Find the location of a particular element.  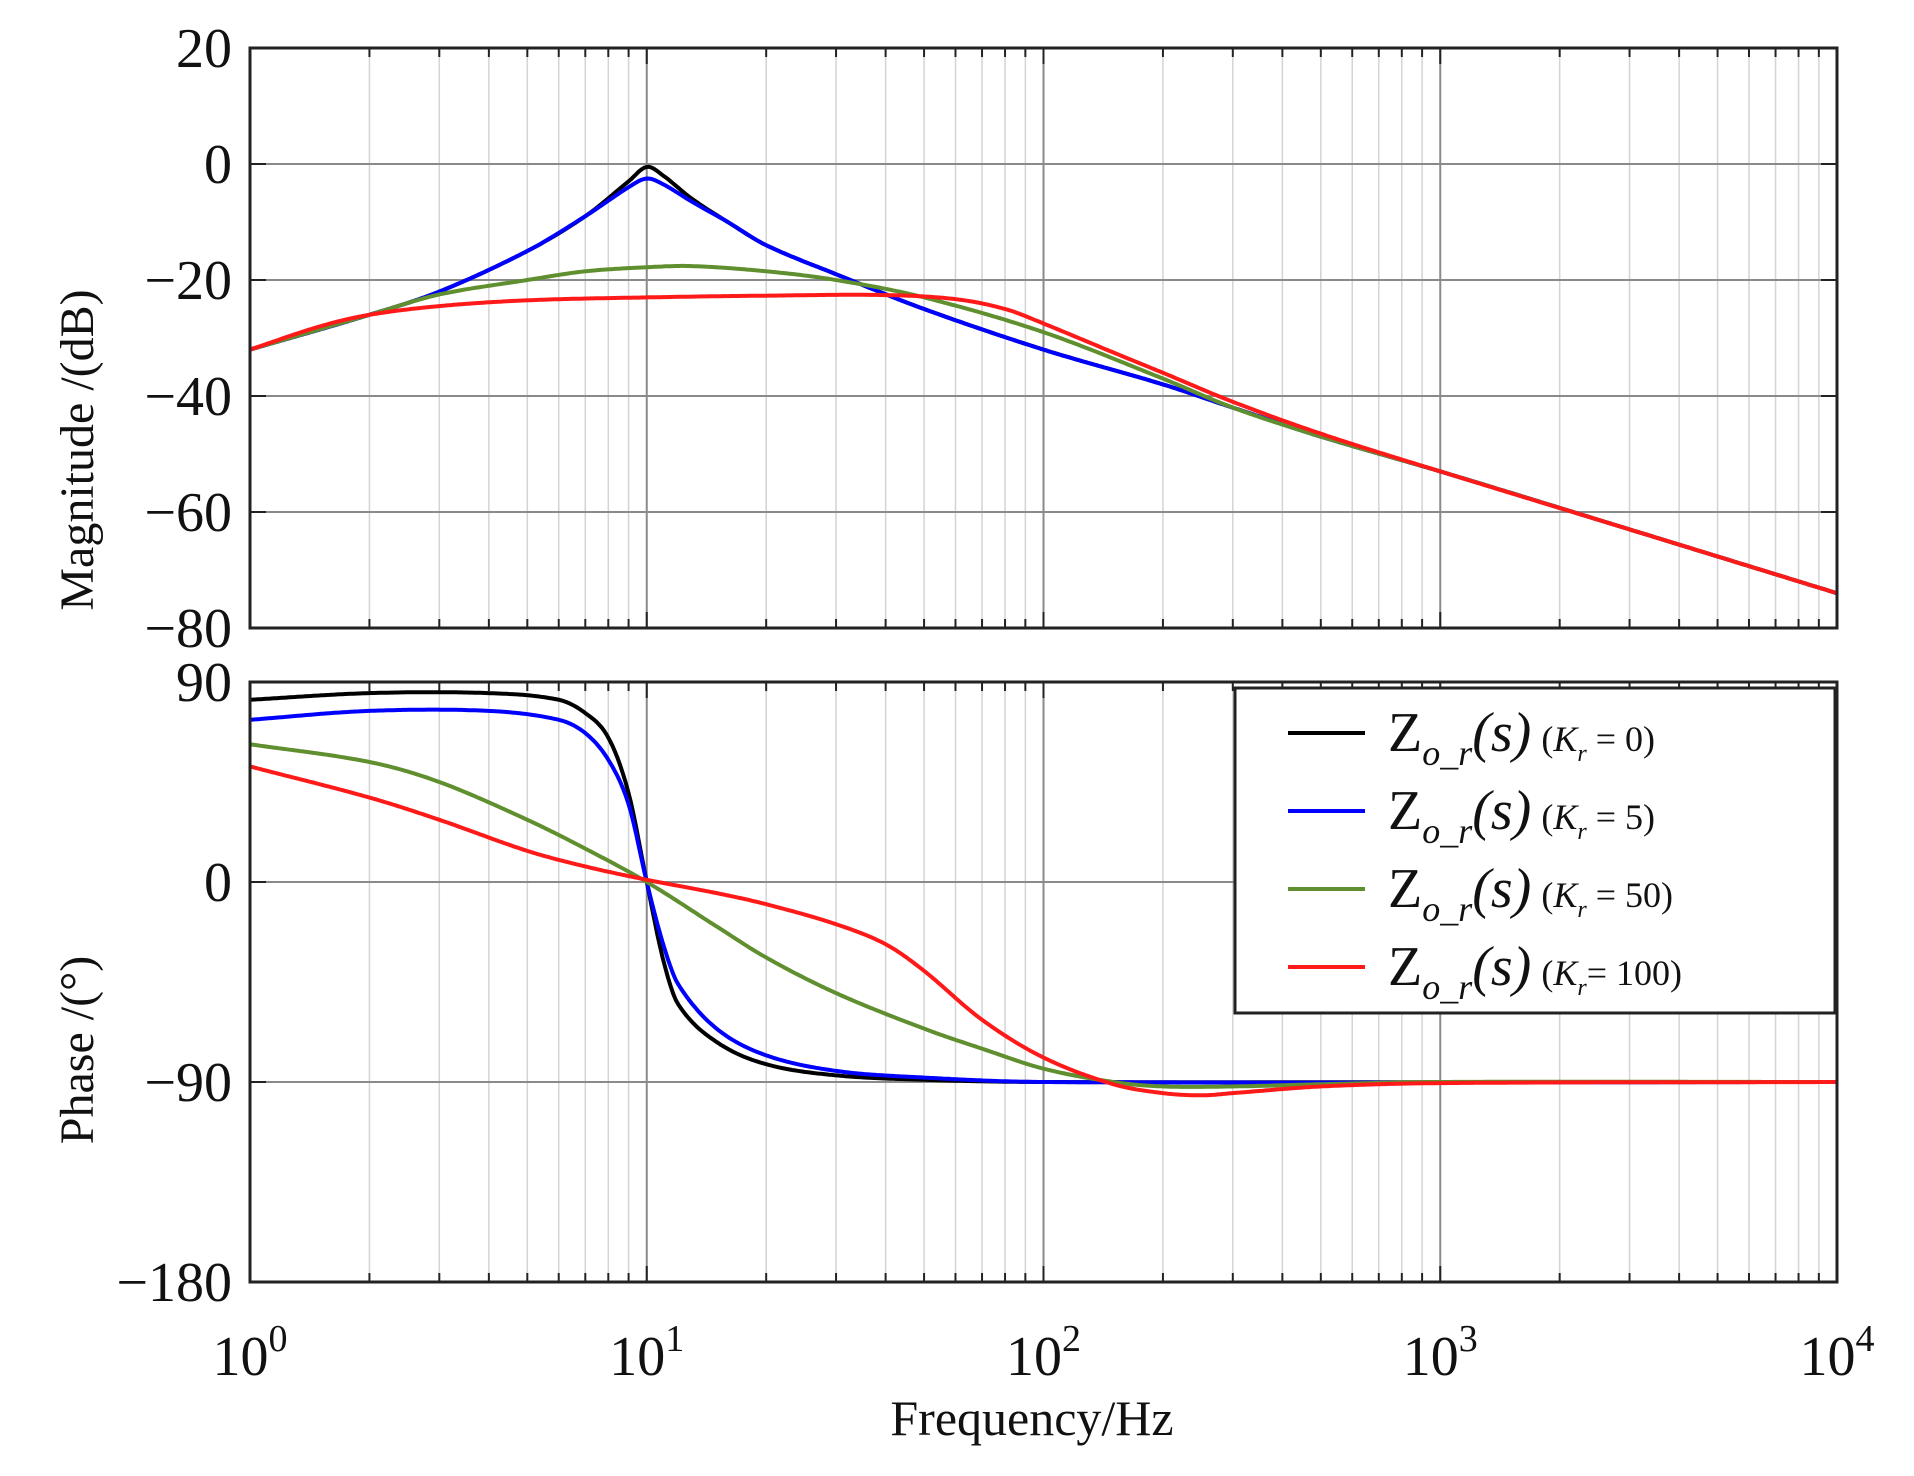

magnitude-ytick-label: −40 is located at coordinates (188, 397).